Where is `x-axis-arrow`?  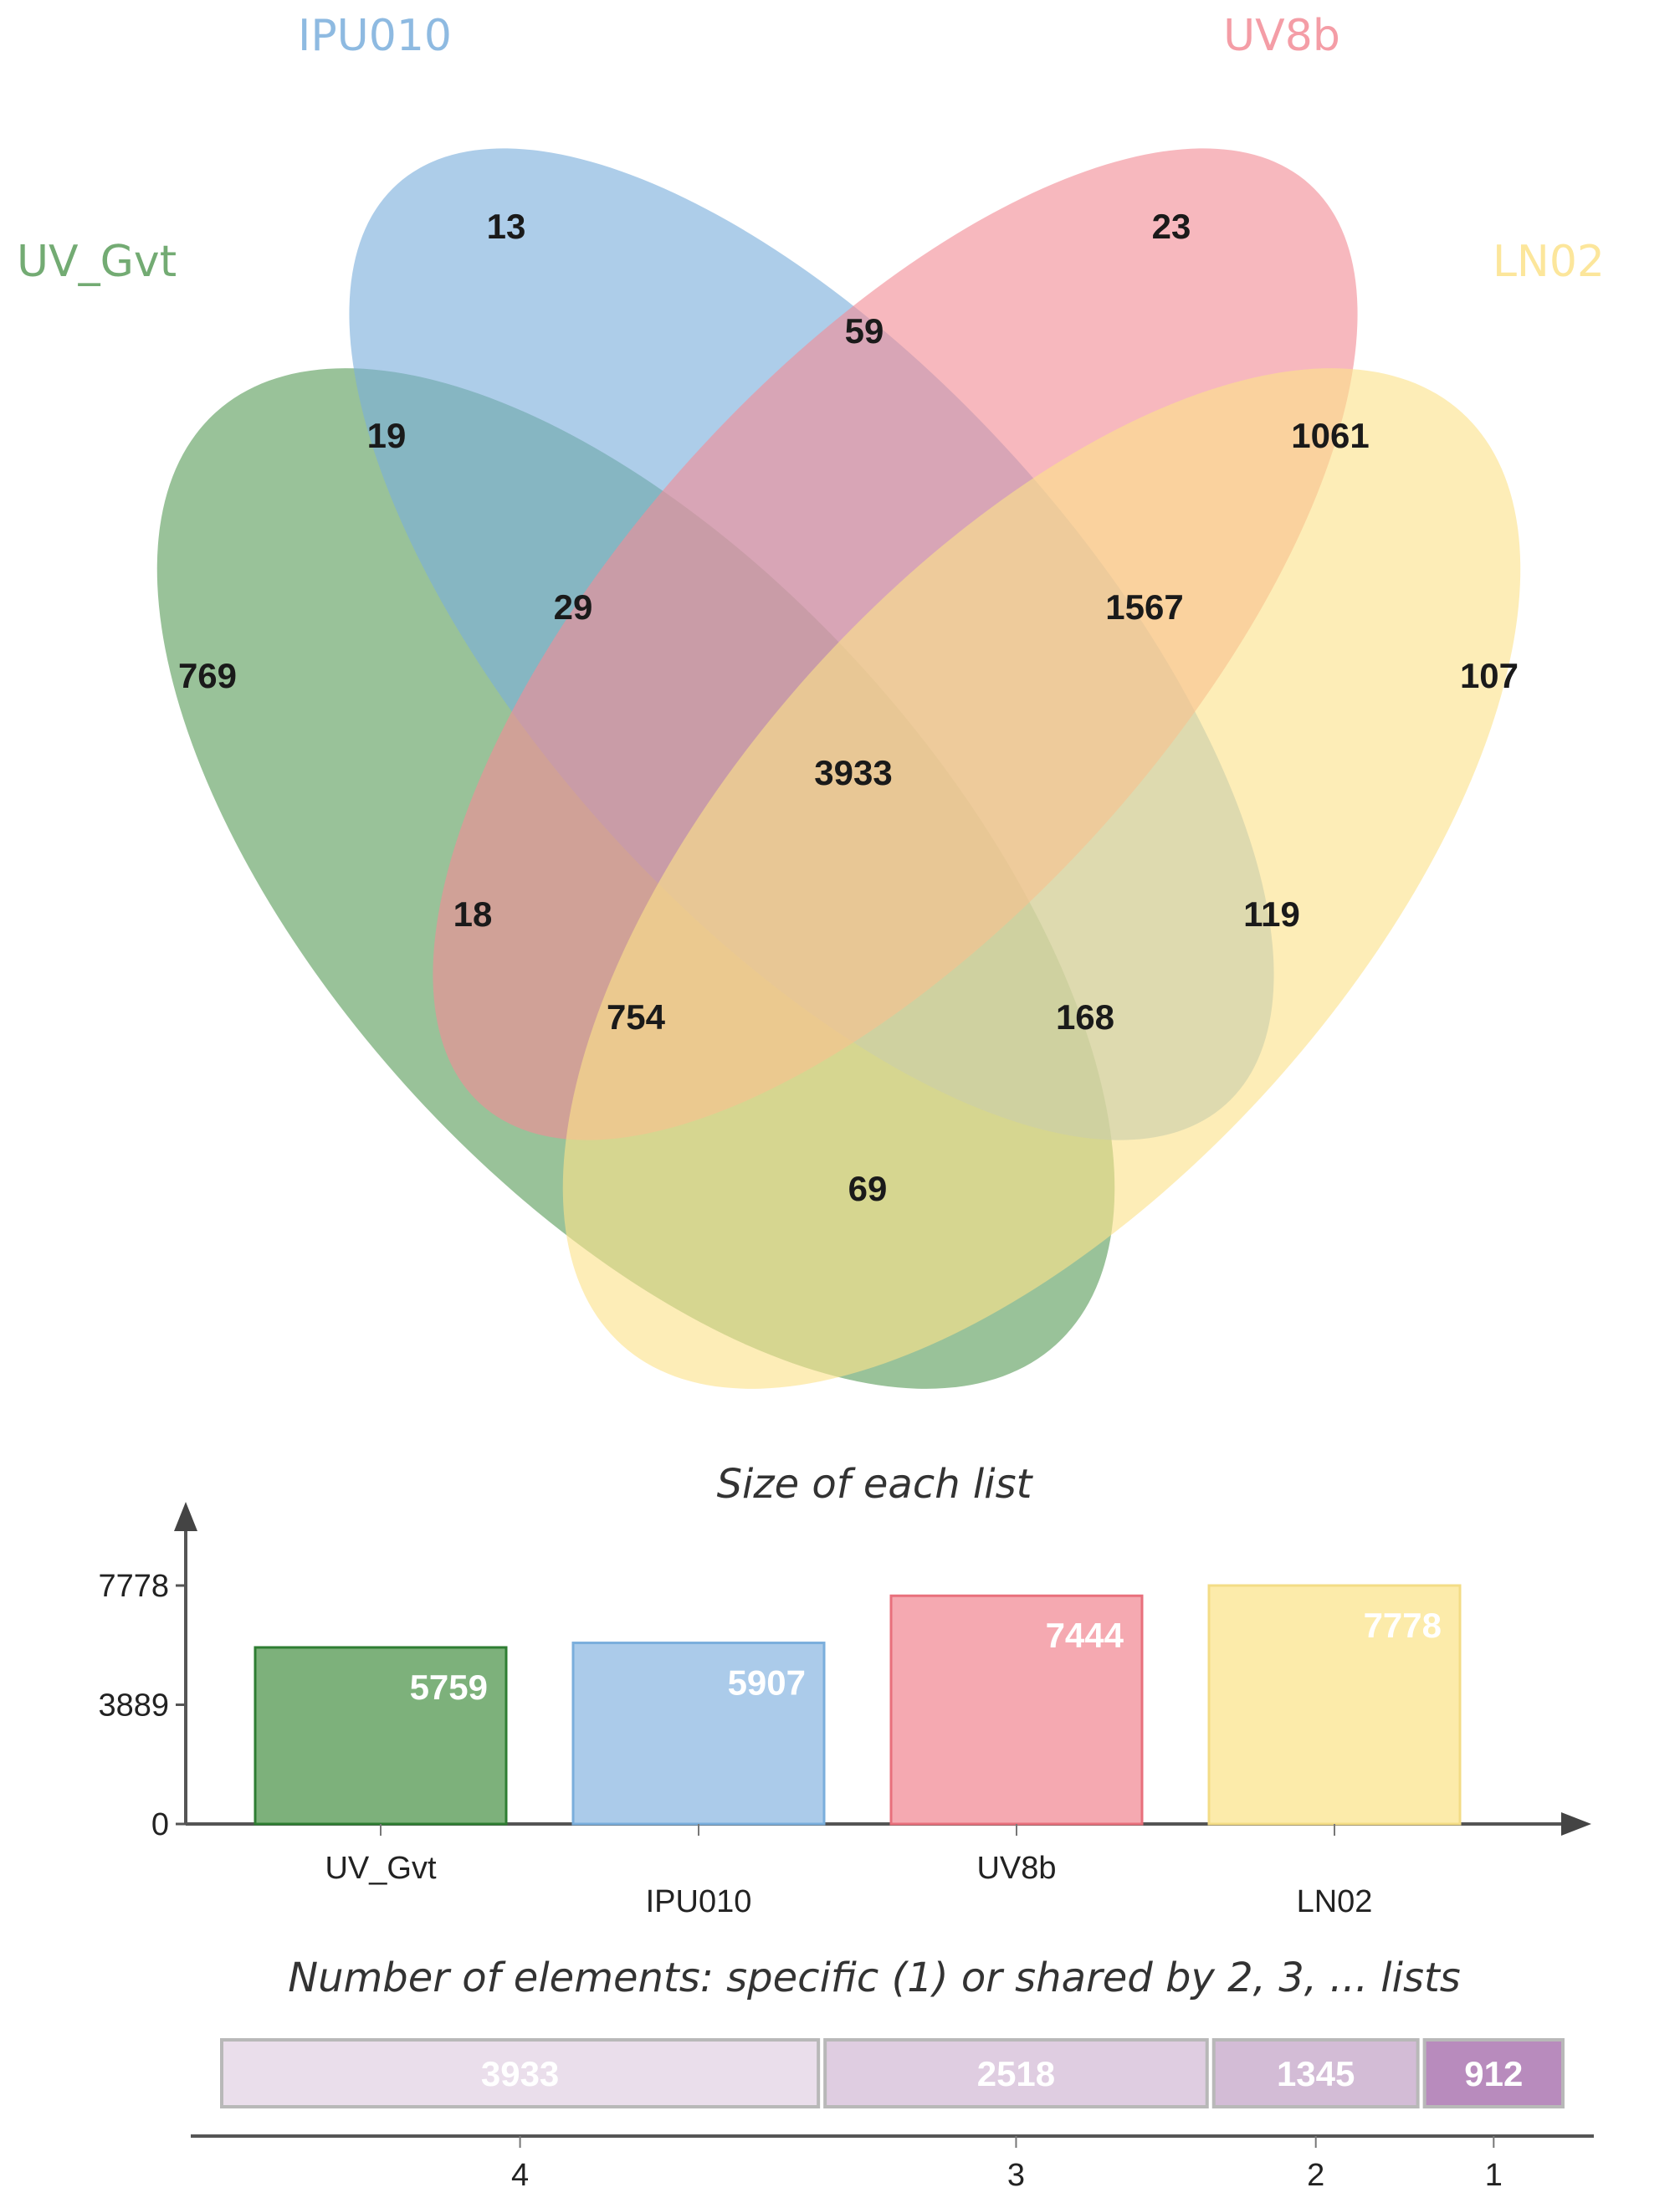
x-axis-arrow is located at coordinates (1576, 1824).